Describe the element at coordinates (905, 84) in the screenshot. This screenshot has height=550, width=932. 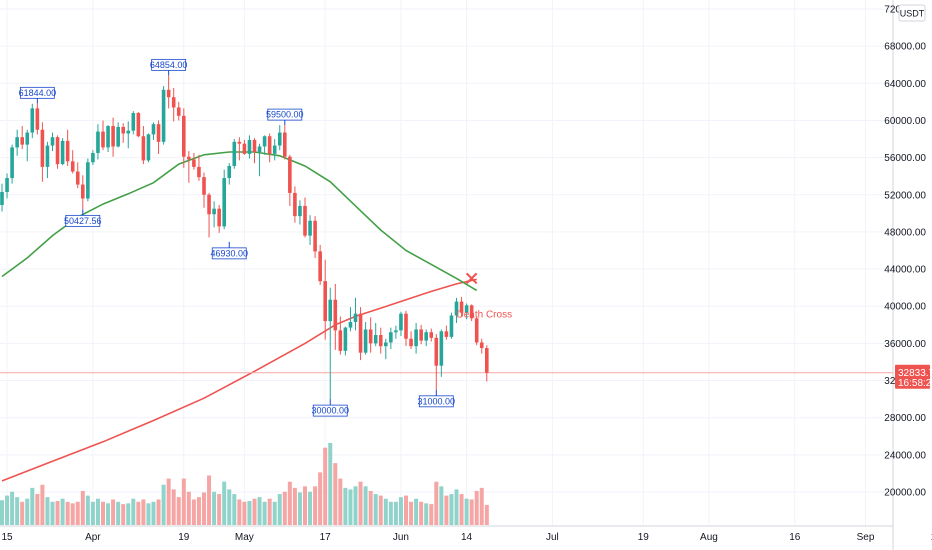
I see `price-tick-label: 64000.00` at that location.